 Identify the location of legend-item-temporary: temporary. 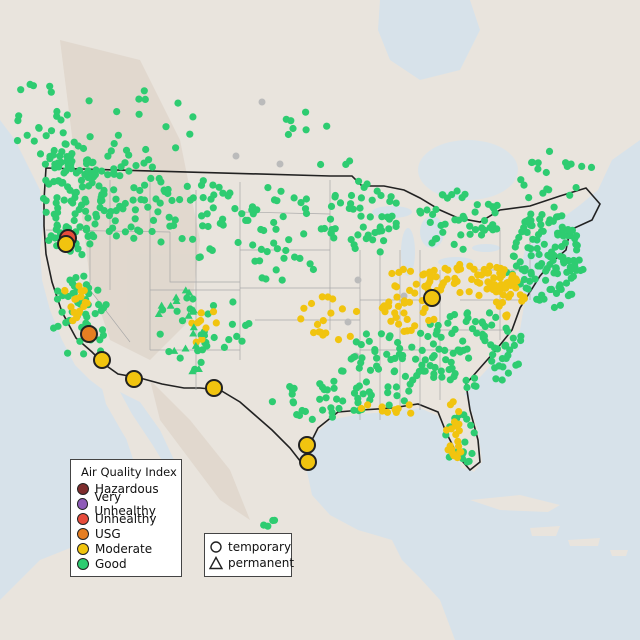
(250, 547).